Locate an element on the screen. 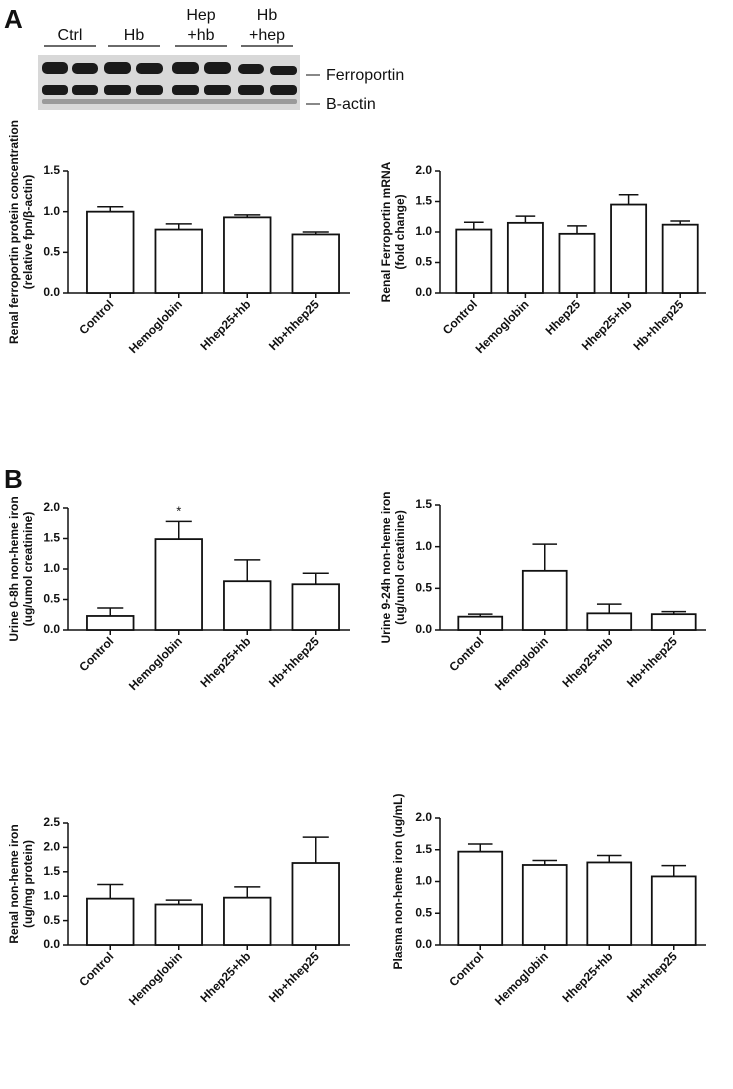 The height and width of the screenshot is (1089, 733). lane-label: Ctrl is located at coordinates (70, 35).